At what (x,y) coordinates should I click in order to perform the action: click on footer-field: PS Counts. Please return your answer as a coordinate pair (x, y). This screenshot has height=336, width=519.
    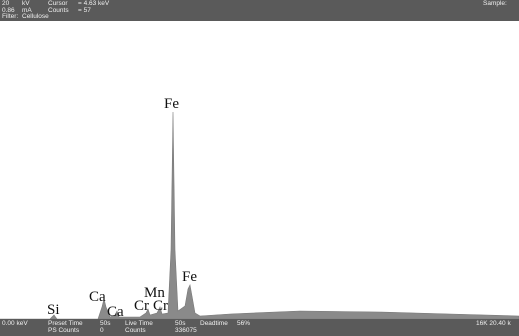
    Looking at the image, I should click on (64, 330).